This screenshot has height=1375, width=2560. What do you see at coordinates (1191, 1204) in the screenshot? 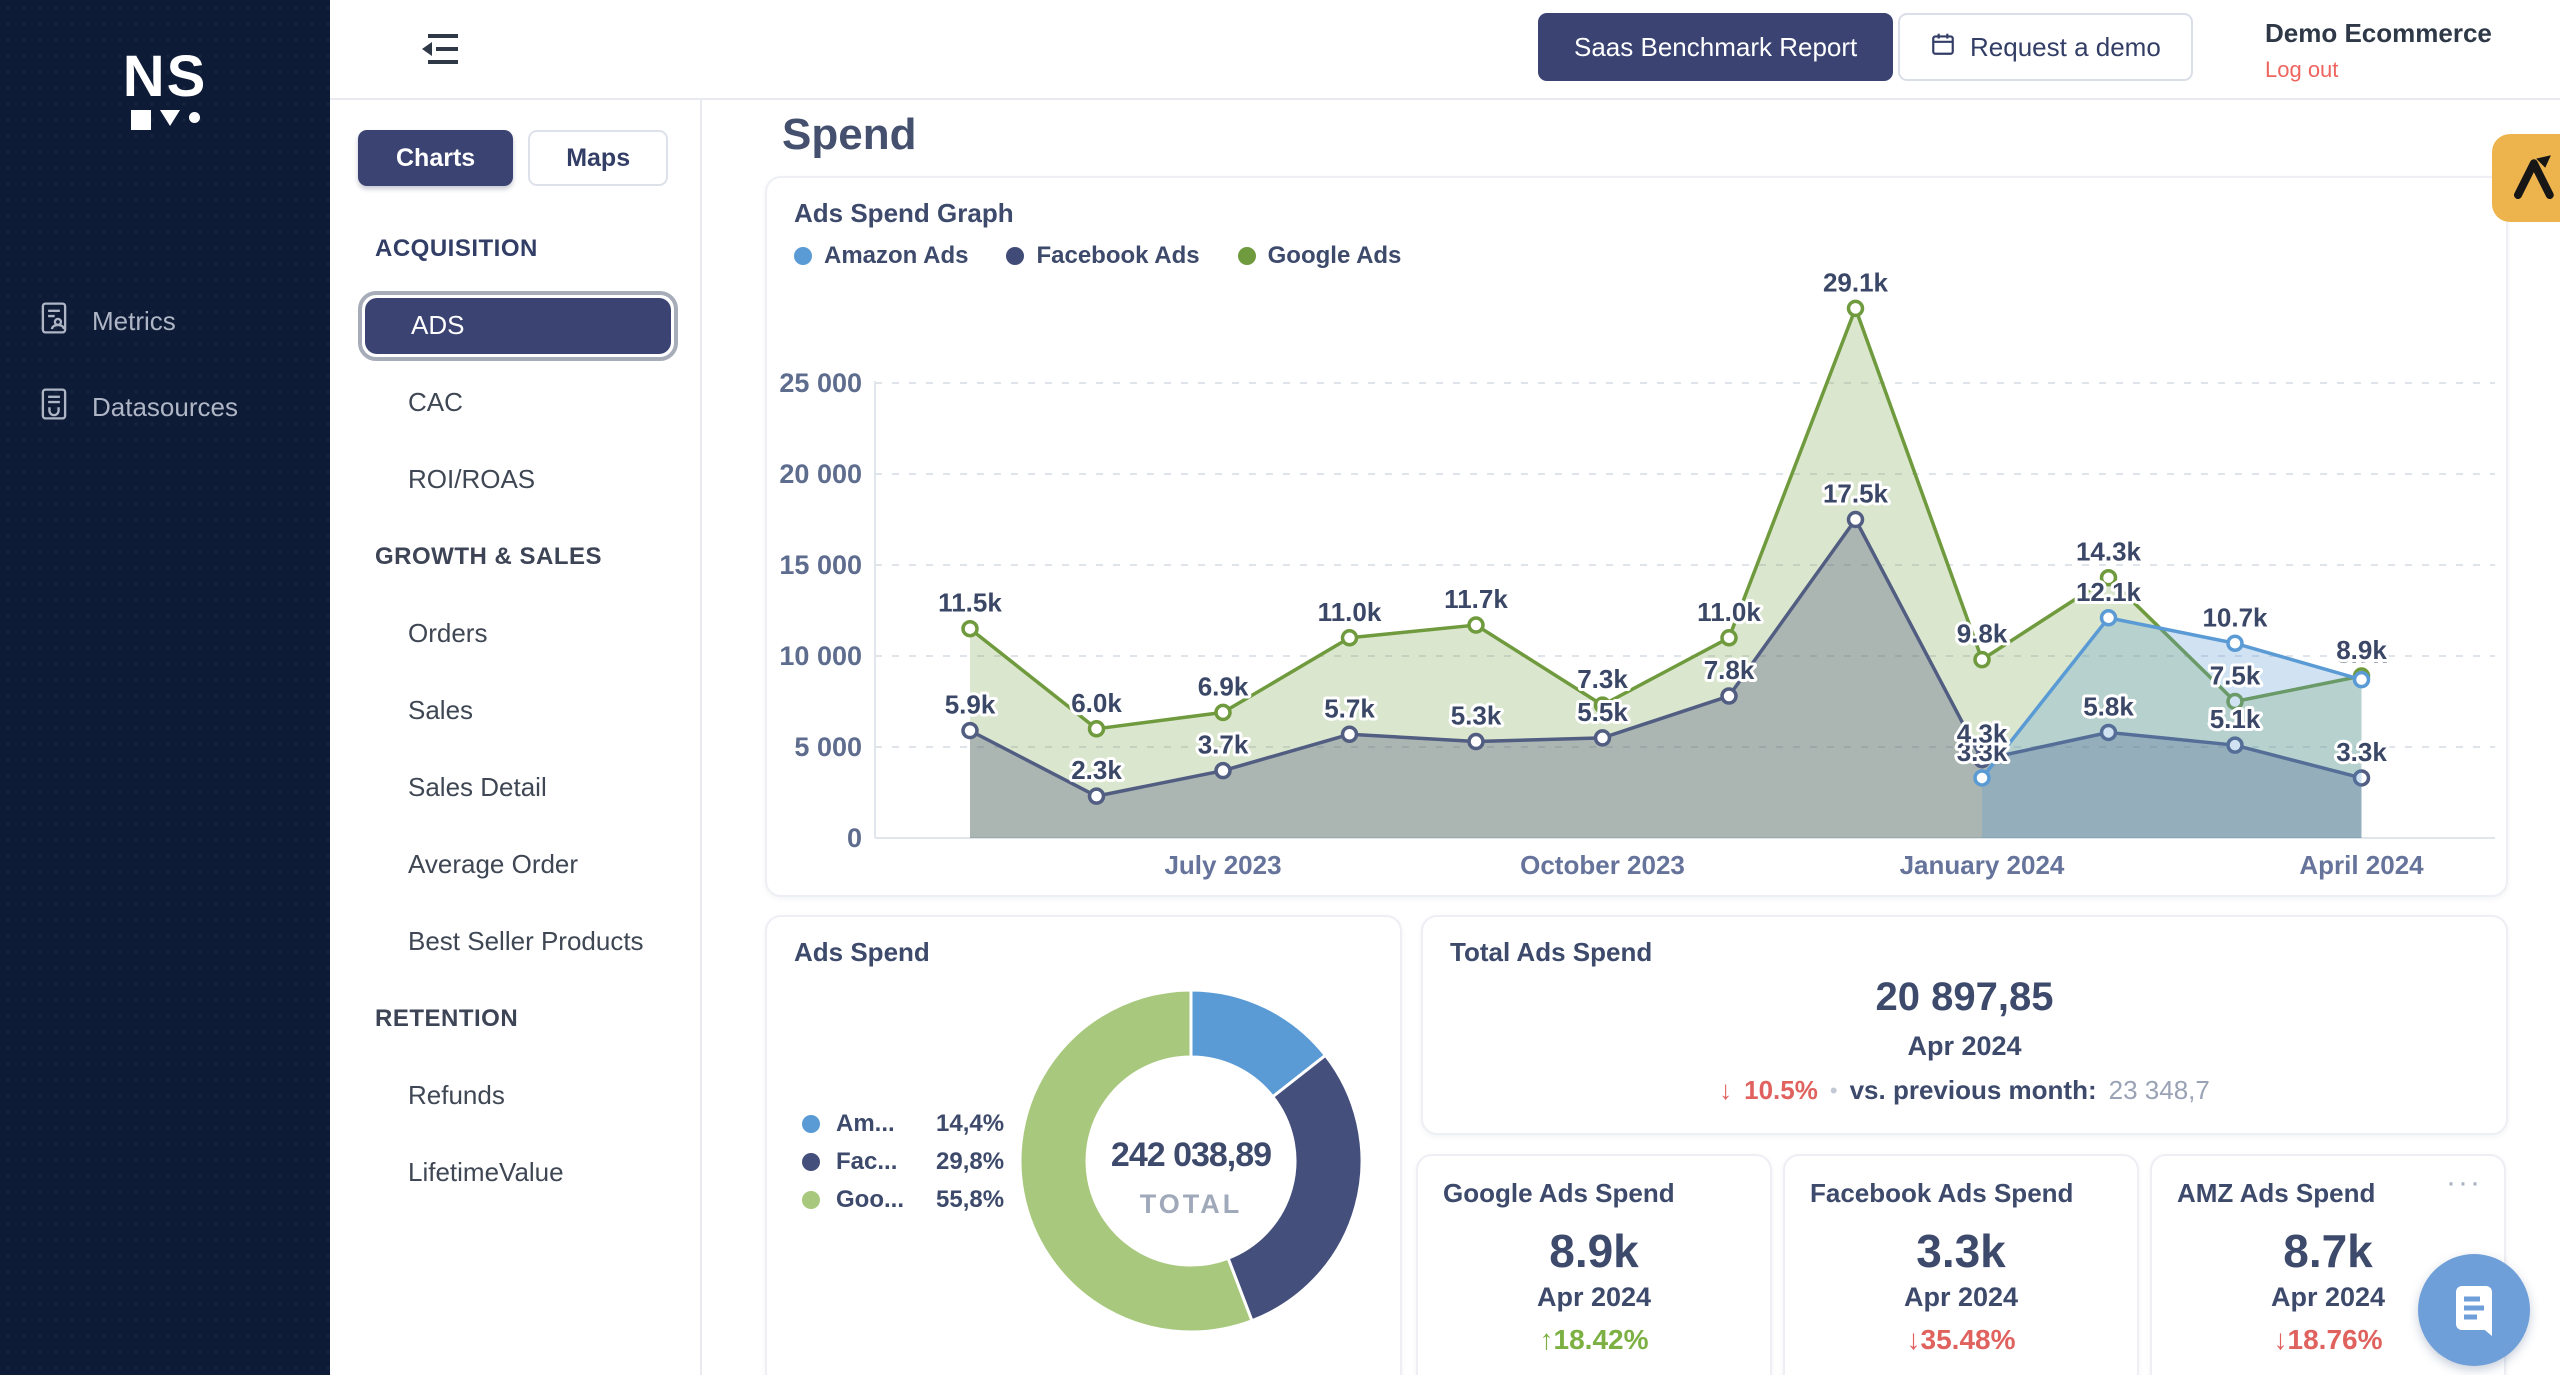
I see `svg-text: TOTAL` at bounding box center [1191, 1204].